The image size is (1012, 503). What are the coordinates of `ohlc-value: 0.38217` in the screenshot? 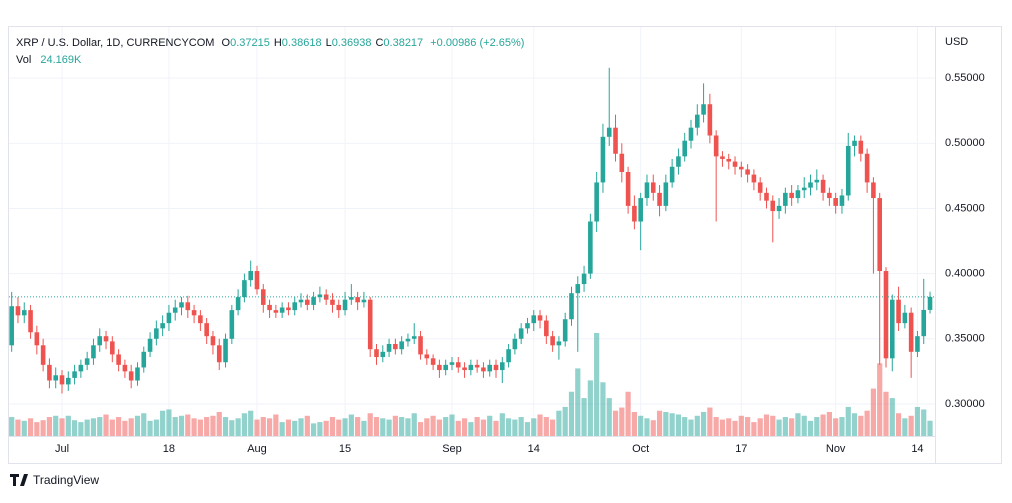 It's located at (403, 43).